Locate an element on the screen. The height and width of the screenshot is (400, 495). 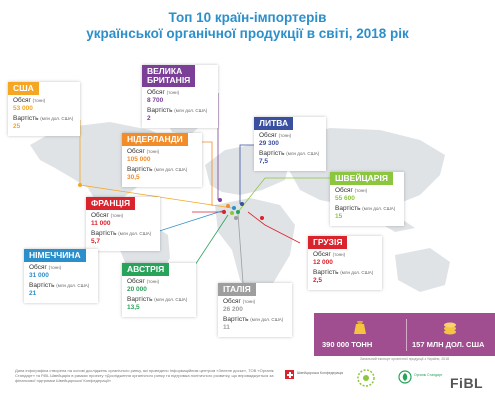
country-name: НІДЕРЛАНДИ is located at coordinates (155, 139).